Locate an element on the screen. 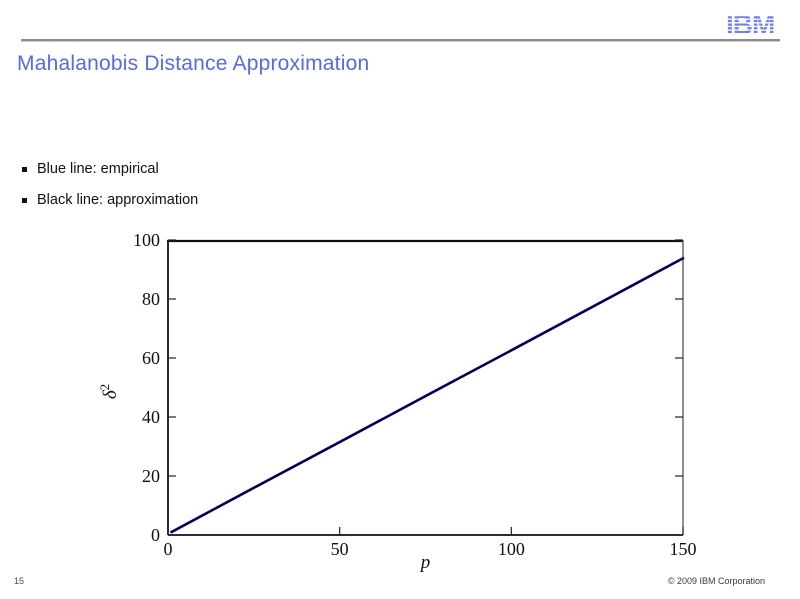  copyright: © 2009 IBM Corporation is located at coordinates (716, 581).